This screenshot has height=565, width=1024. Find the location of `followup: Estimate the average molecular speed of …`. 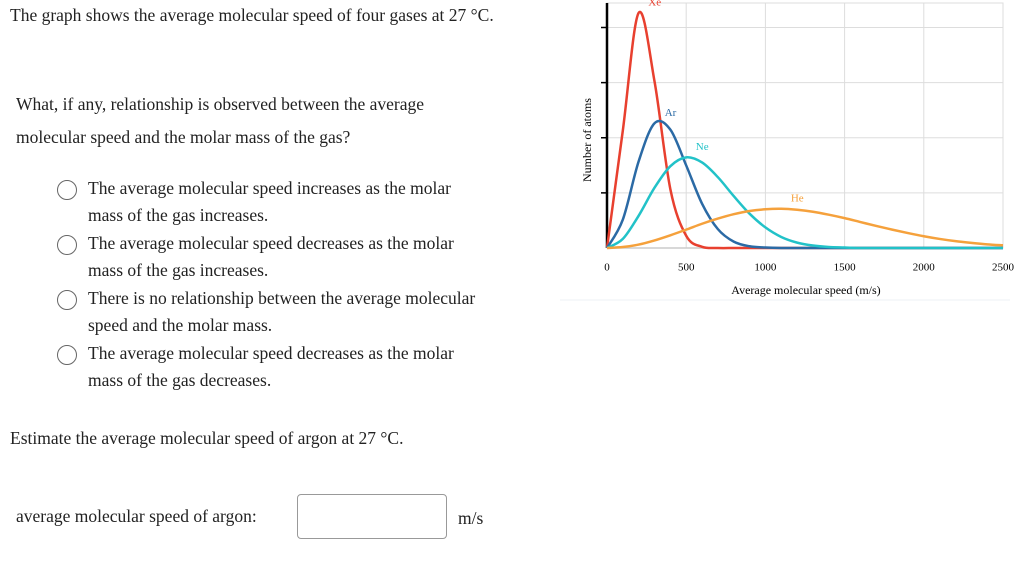

followup: Estimate the average molecular speed of … is located at coordinates (207, 438).